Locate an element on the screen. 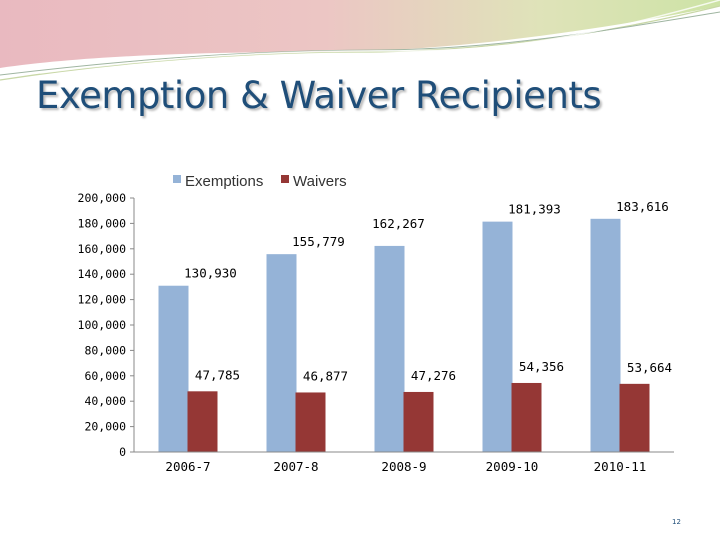 The height and width of the screenshot is (540, 720). y-tick-label: 100,000 is located at coordinates (102, 325).